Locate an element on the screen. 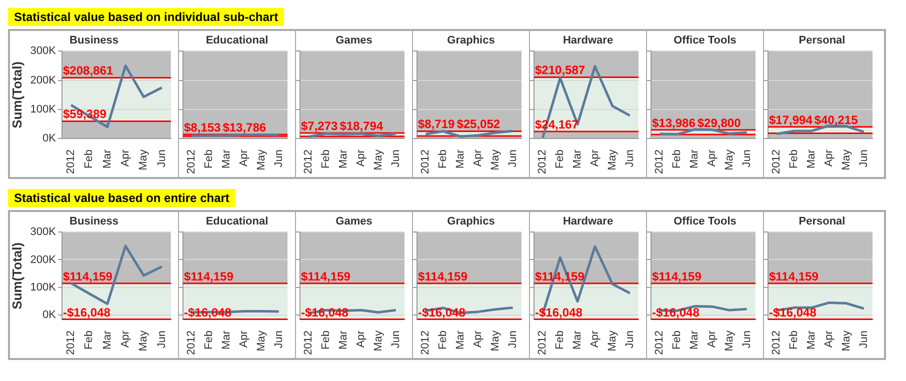 This screenshot has width=906, height=381. ref-line-label: $17,994 is located at coordinates (791, 119).